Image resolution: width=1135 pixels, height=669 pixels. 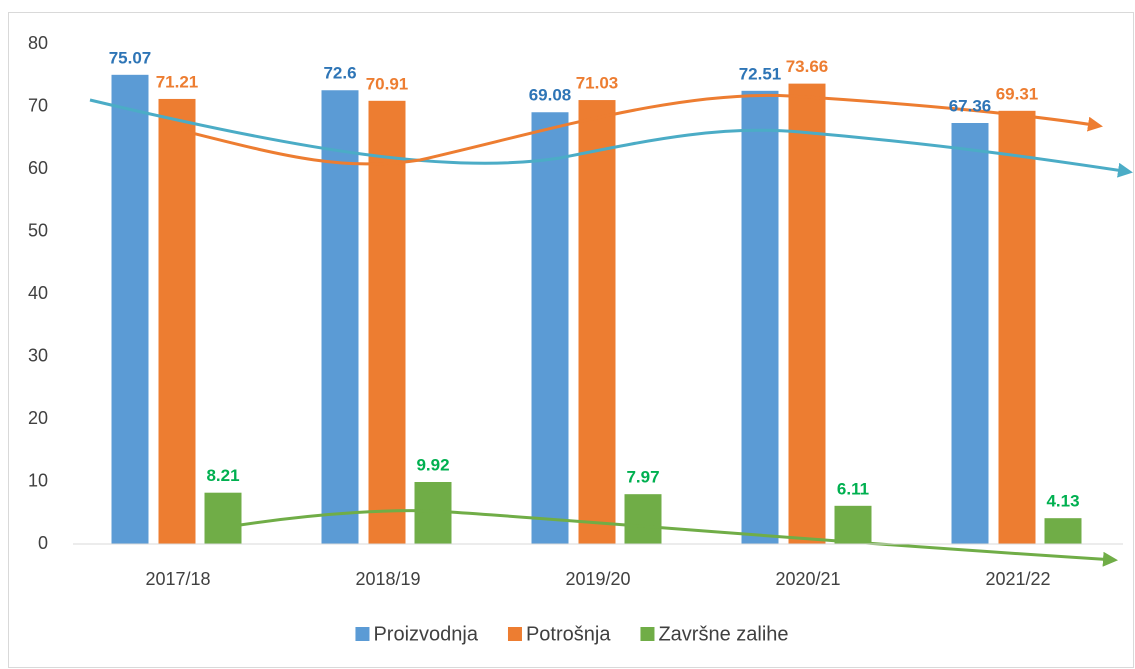 What do you see at coordinates (38, 168) in the screenshot?
I see `y-tick-label: 60` at bounding box center [38, 168].